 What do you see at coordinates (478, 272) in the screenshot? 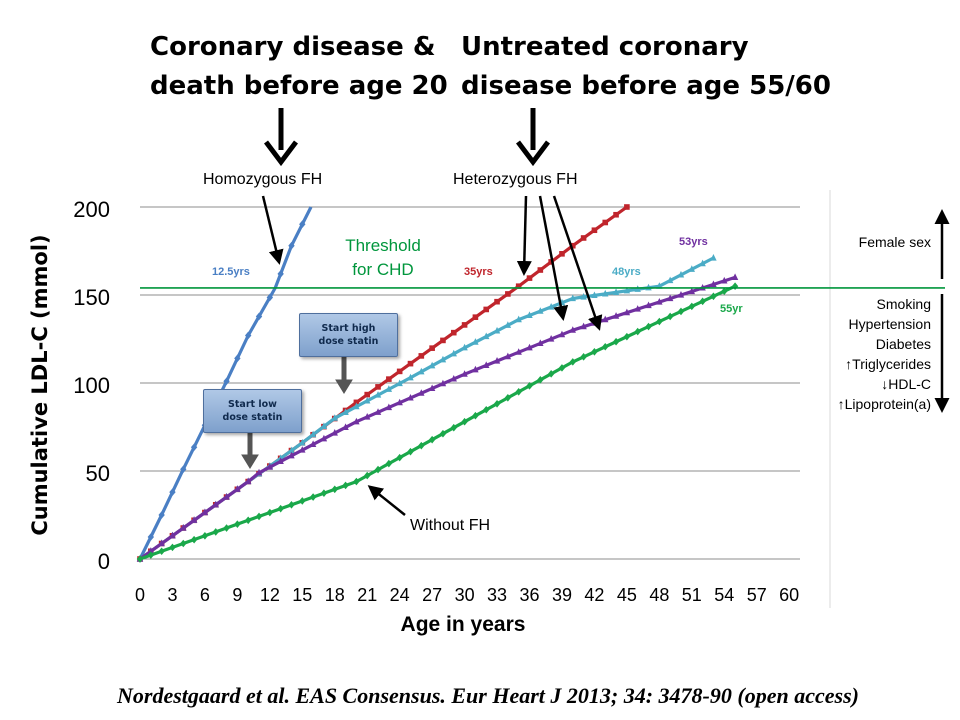
I see `annotation-1: 35yrs` at bounding box center [478, 272].